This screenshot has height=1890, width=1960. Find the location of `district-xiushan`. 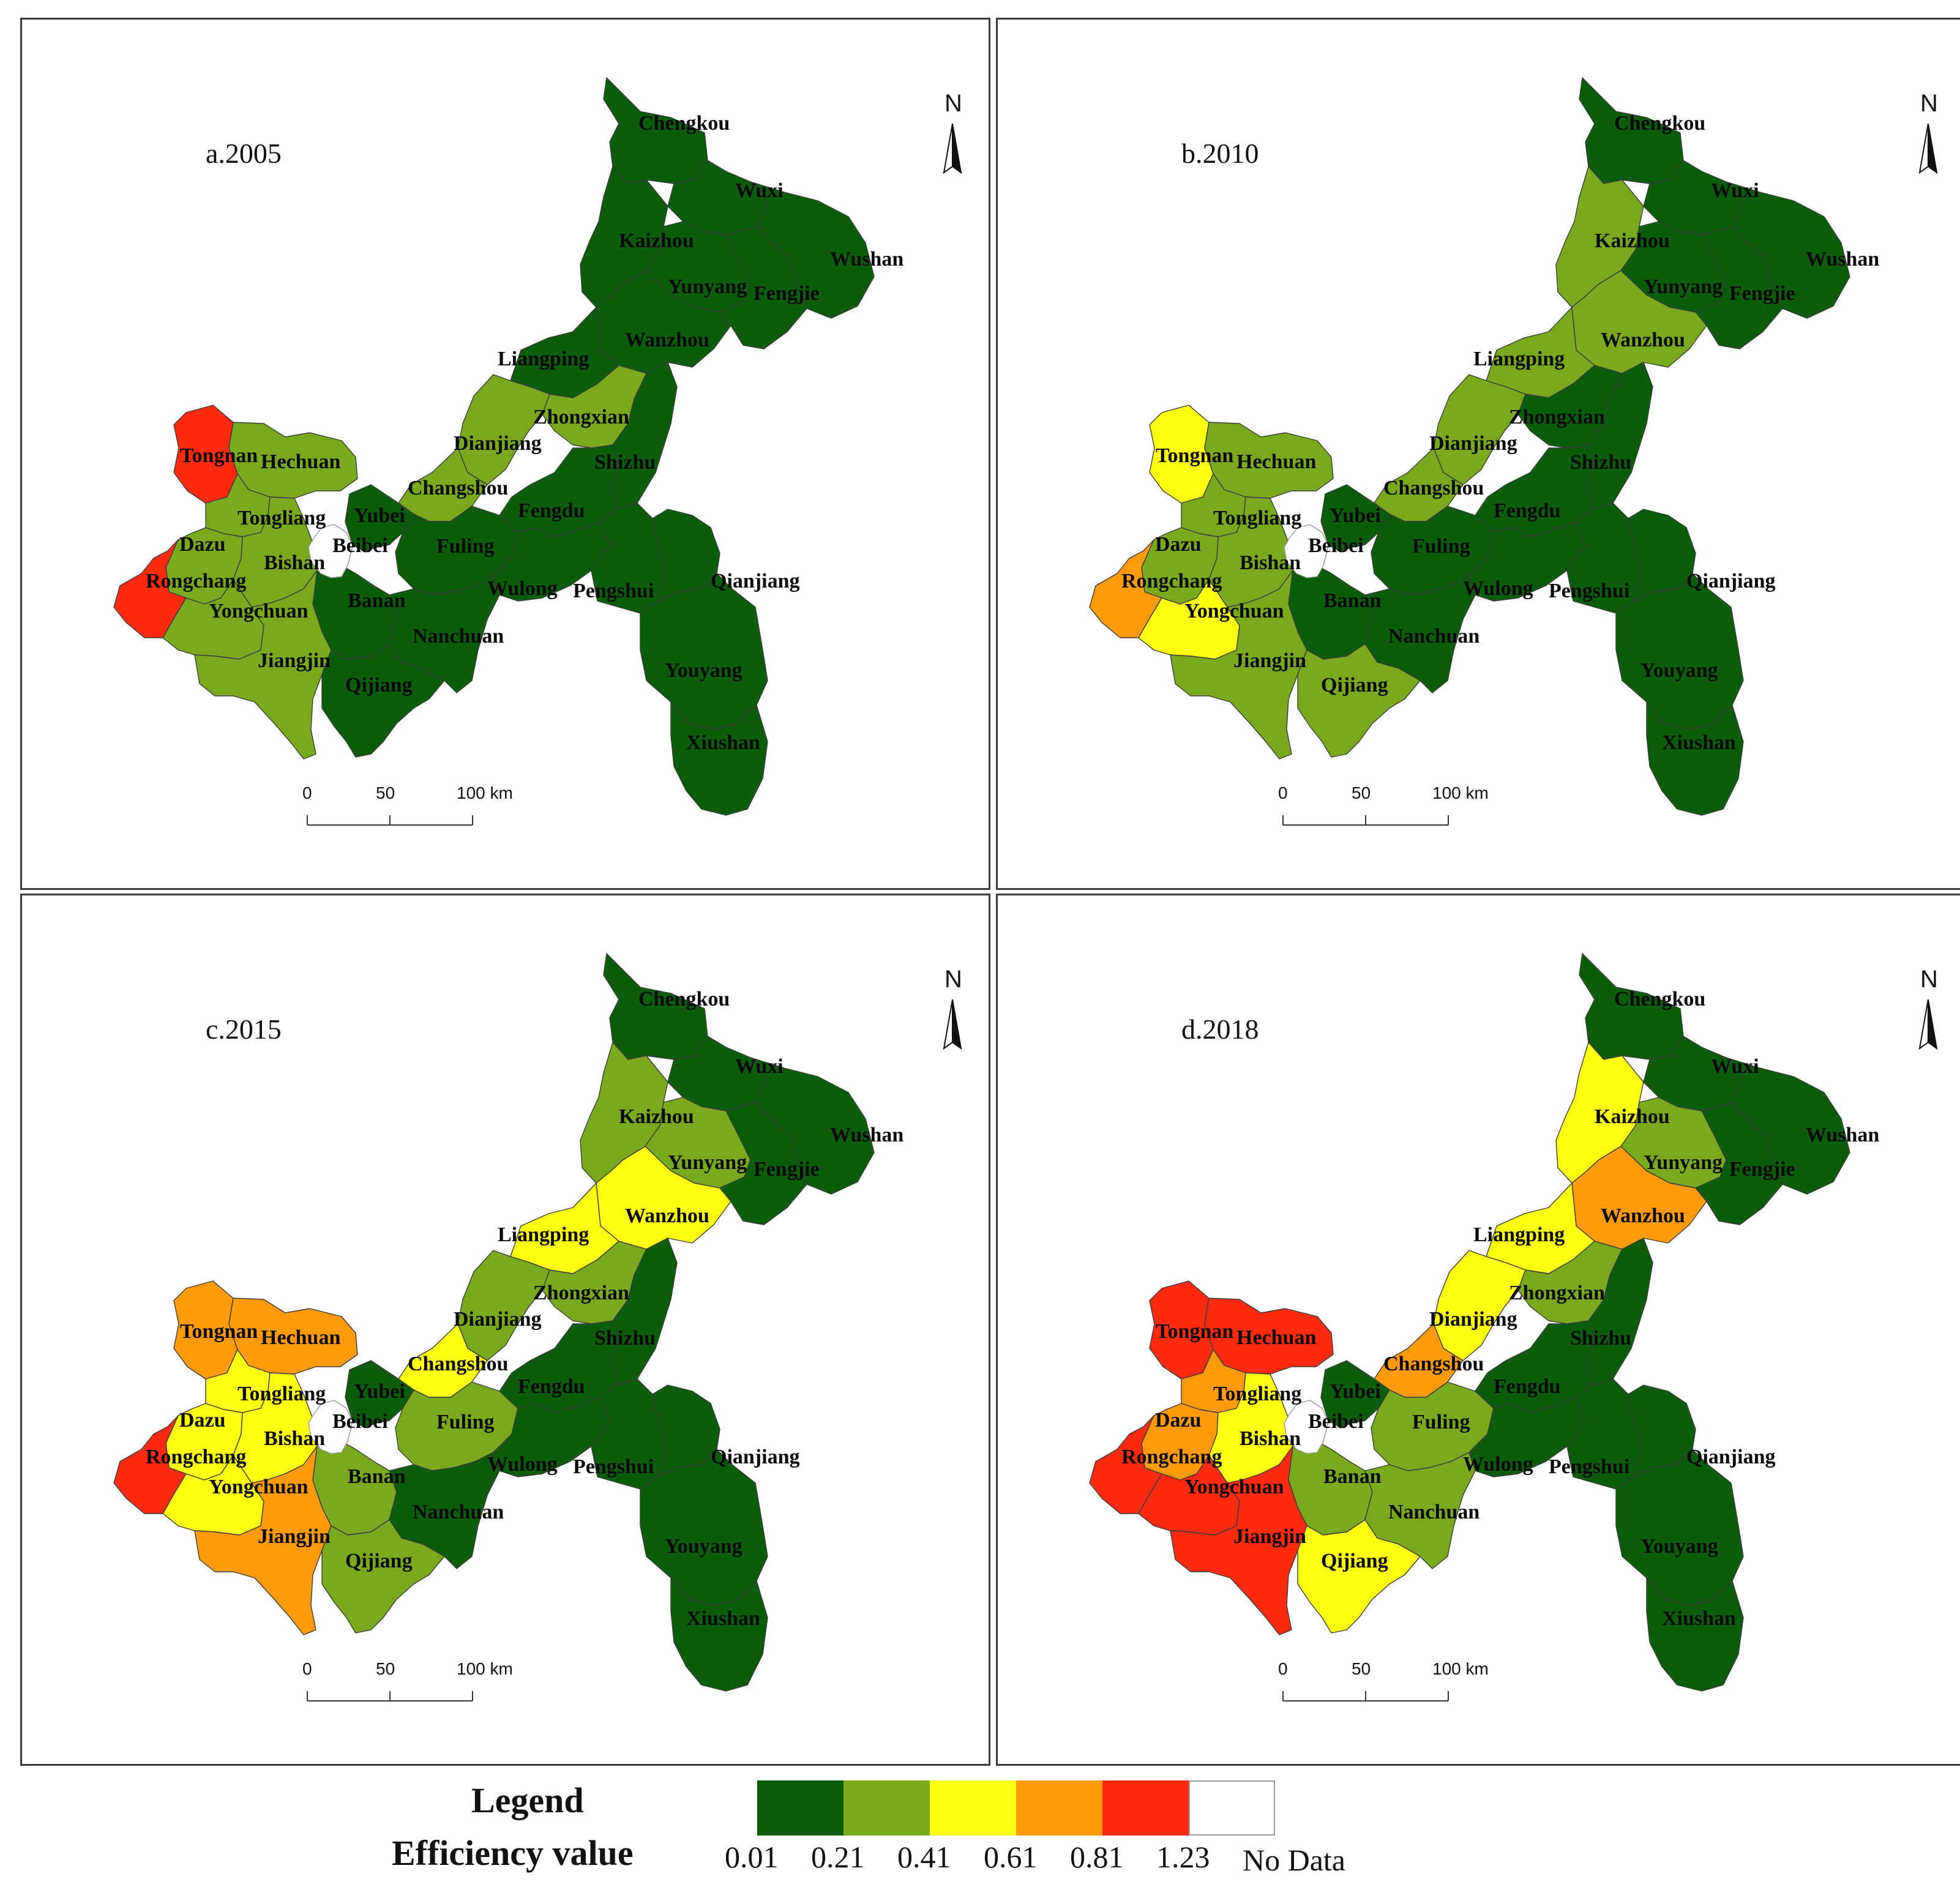

district-xiushan is located at coordinates (719, 758).